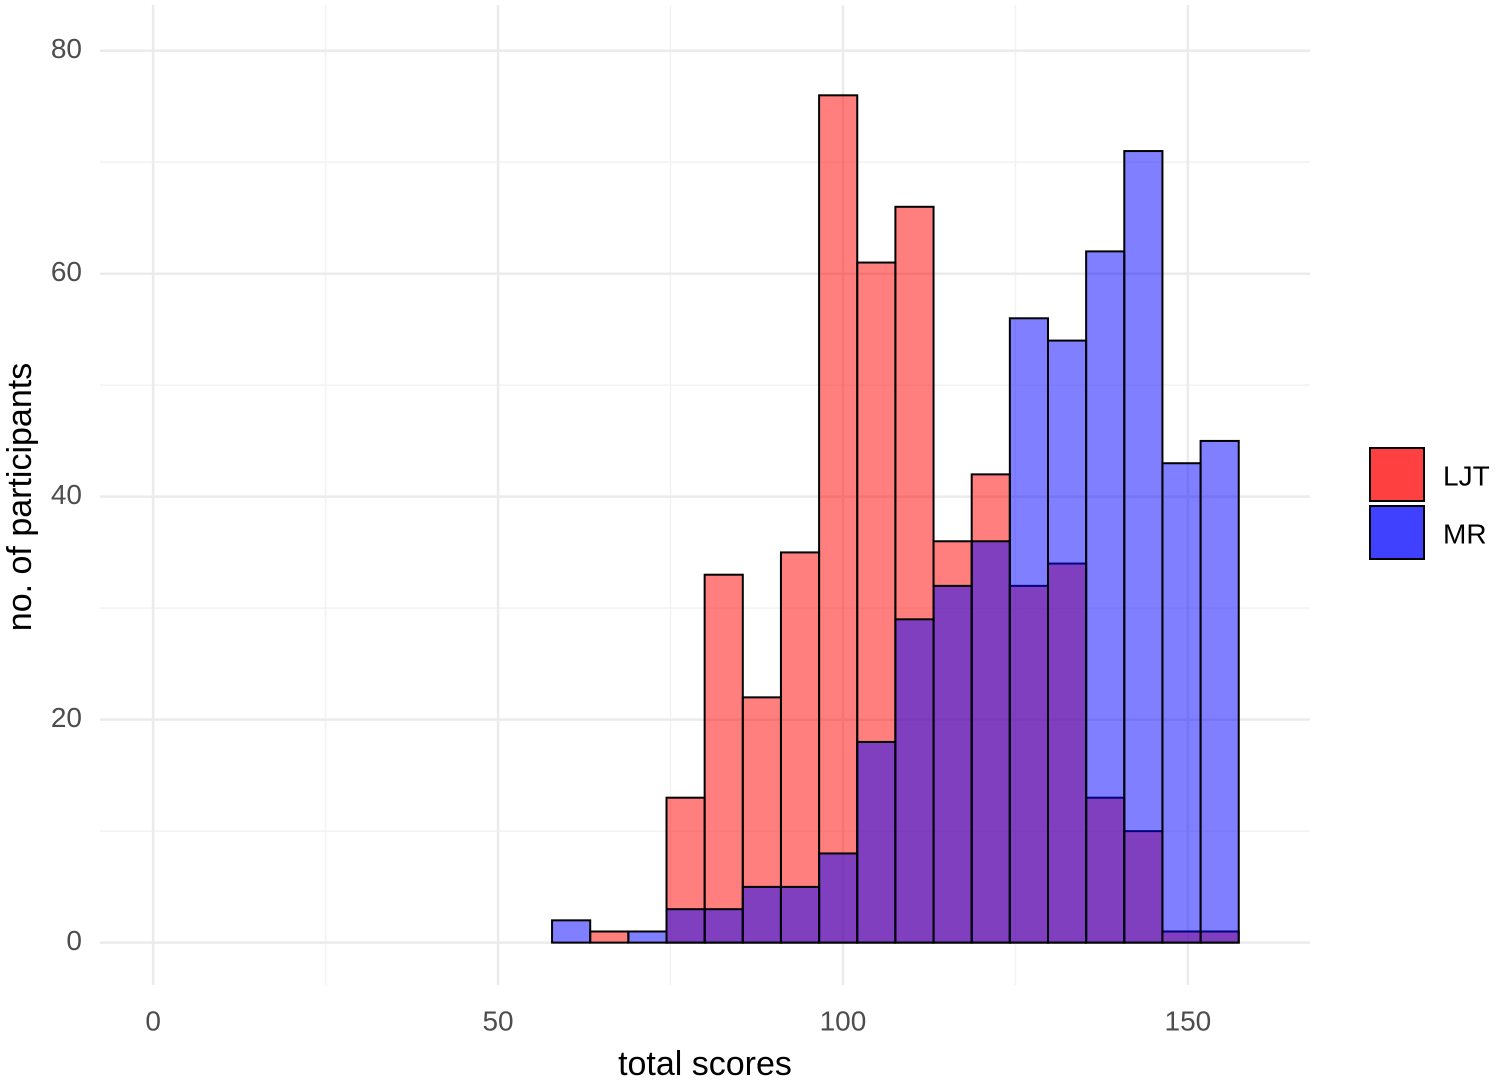 The image size is (1500, 1085). What do you see at coordinates (74, 940) in the screenshot?
I see `y-tick-label: 0` at bounding box center [74, 940].